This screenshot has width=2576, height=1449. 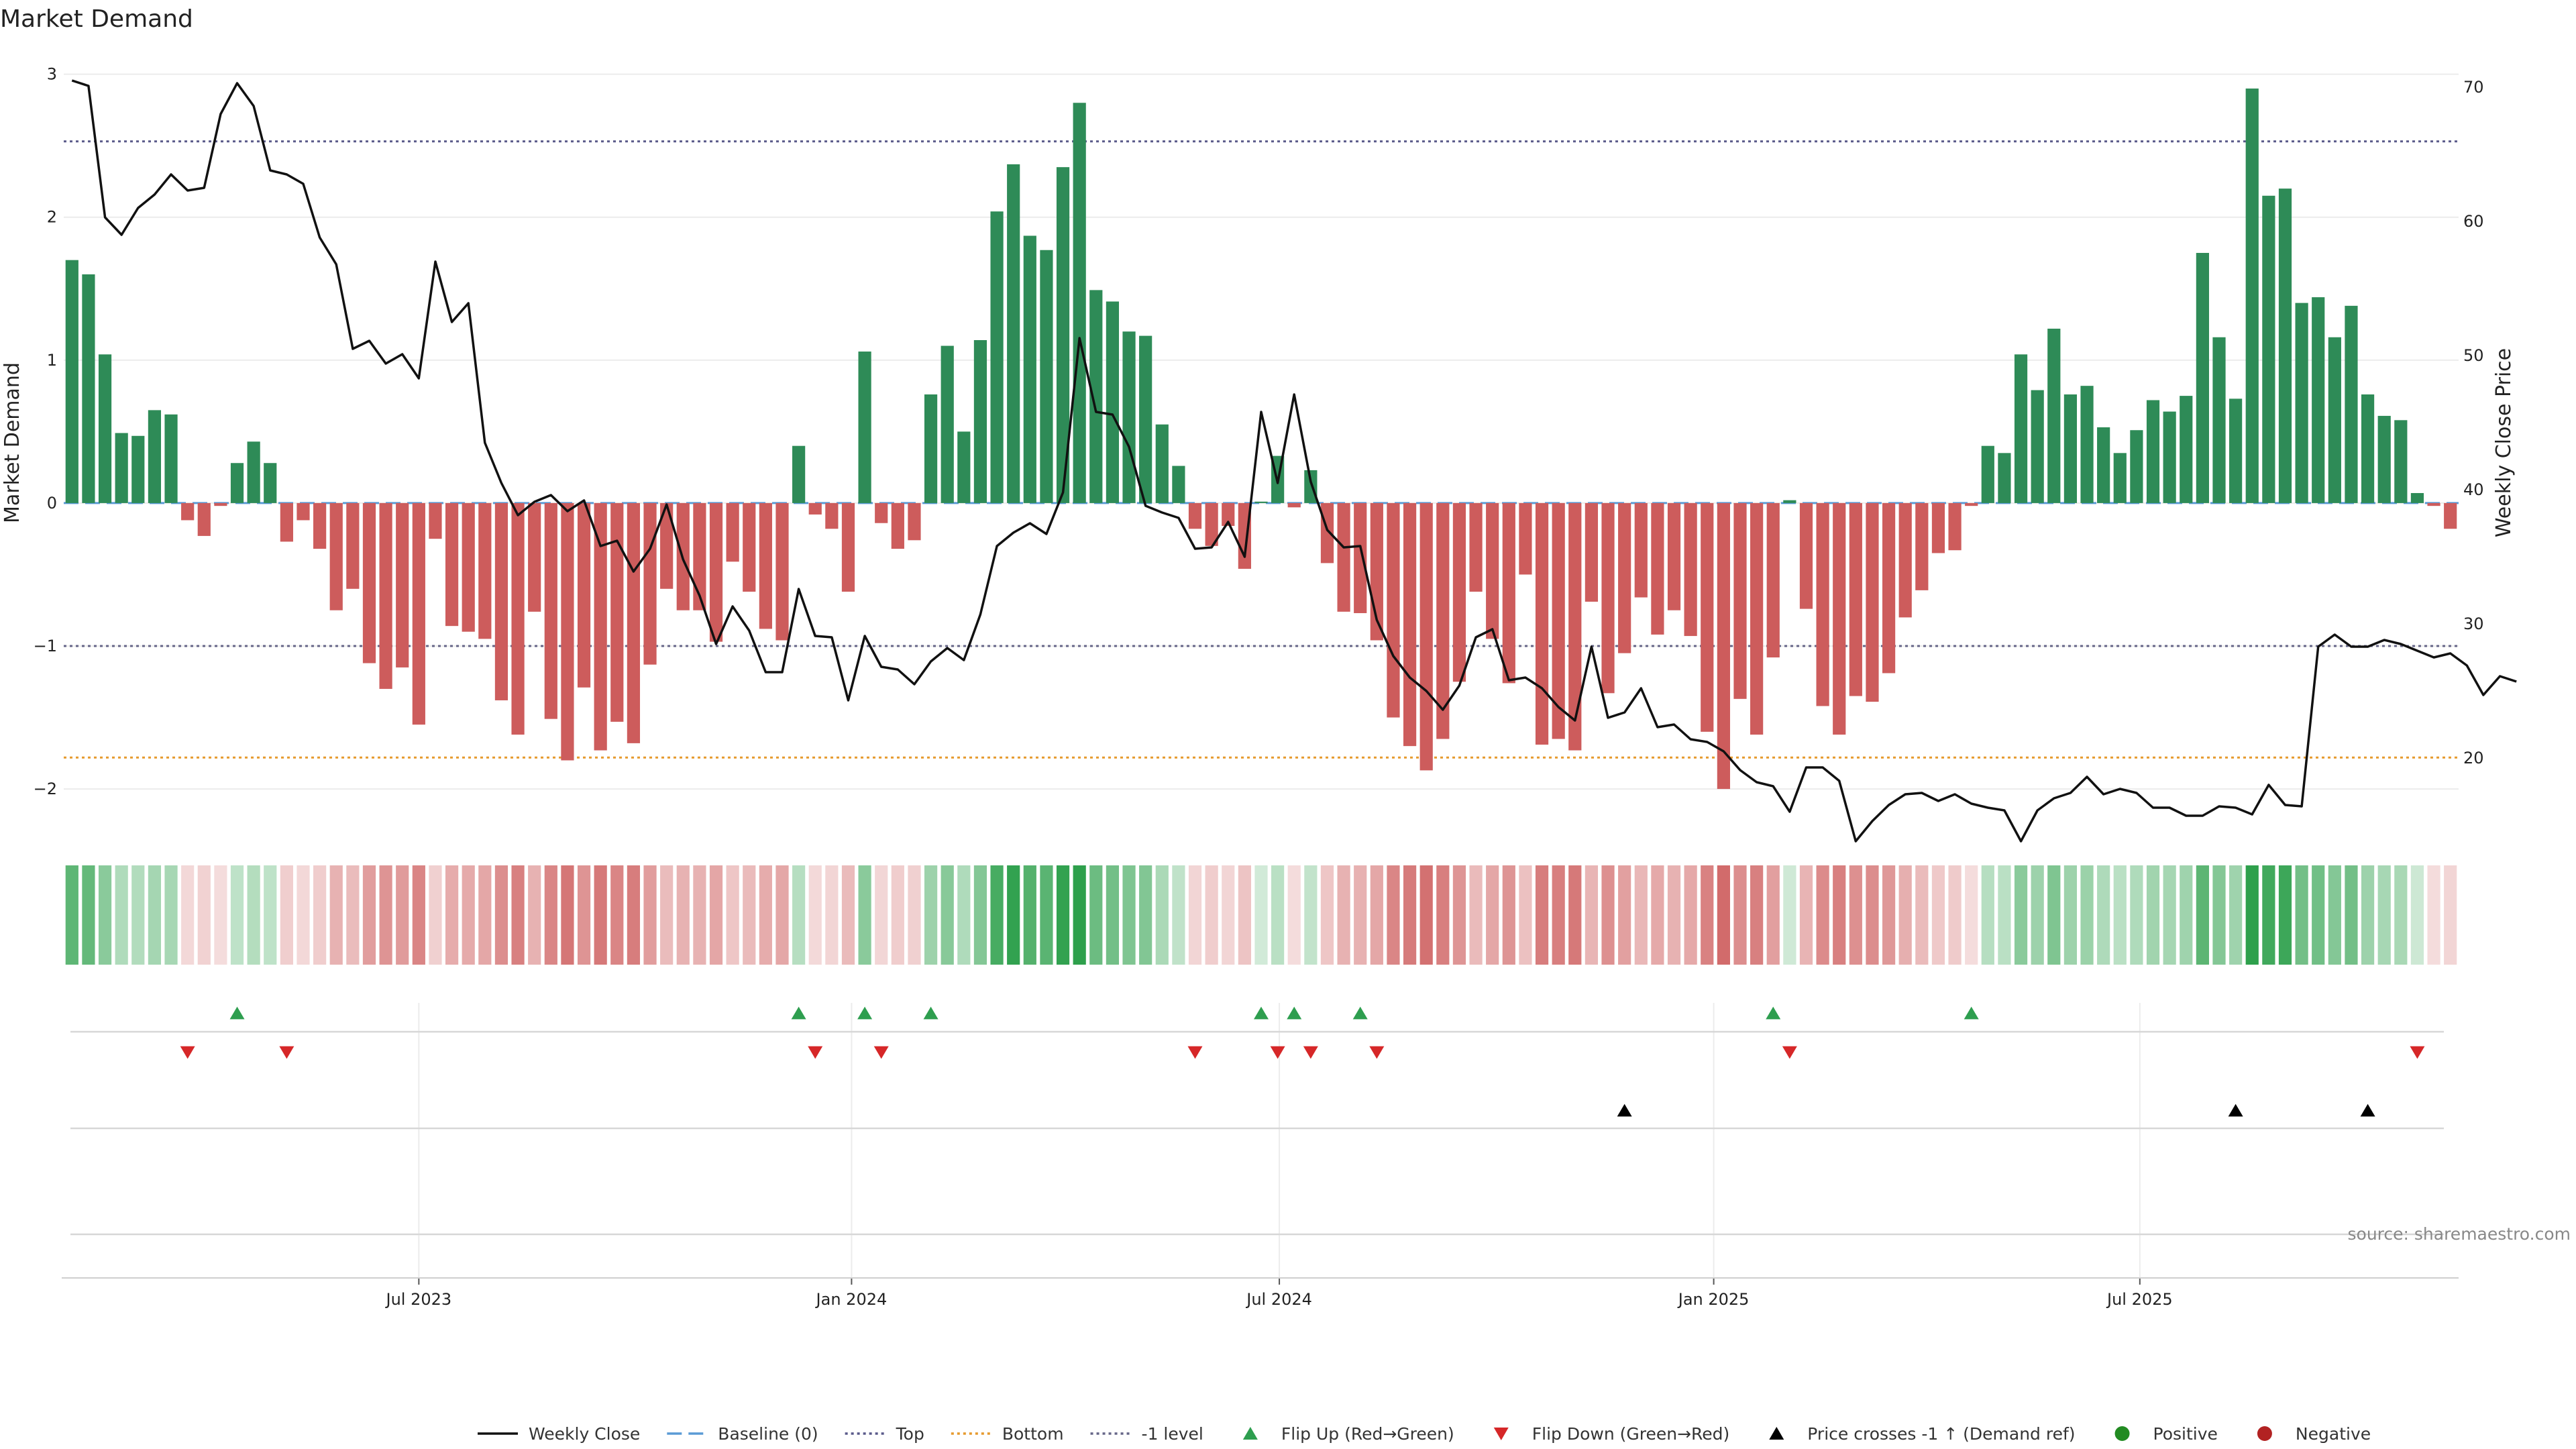 What do you see at coordinates (768, 1434) in the screenshot?
I see `legend-label: Baseline (0)` at bounding box center [768, 1434].